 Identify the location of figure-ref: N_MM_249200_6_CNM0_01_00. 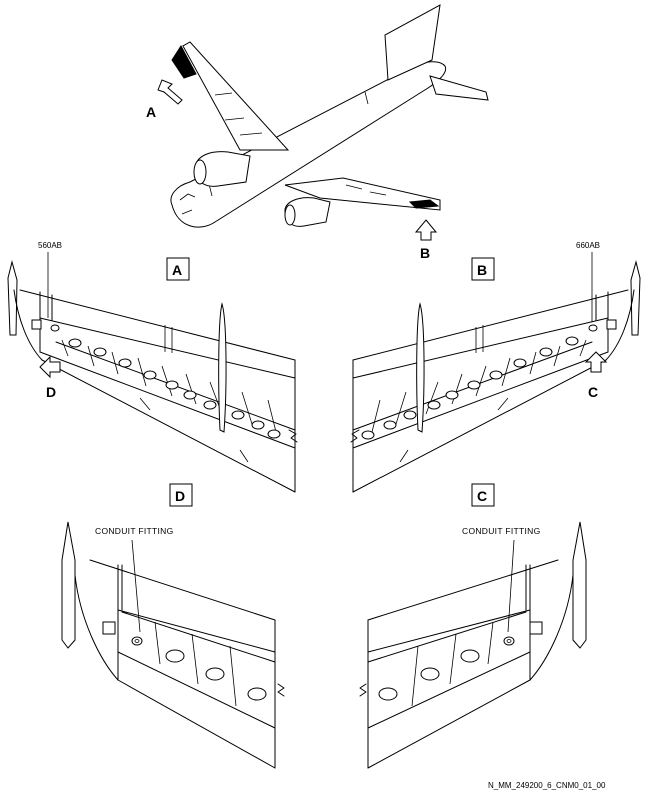
(547, 785).